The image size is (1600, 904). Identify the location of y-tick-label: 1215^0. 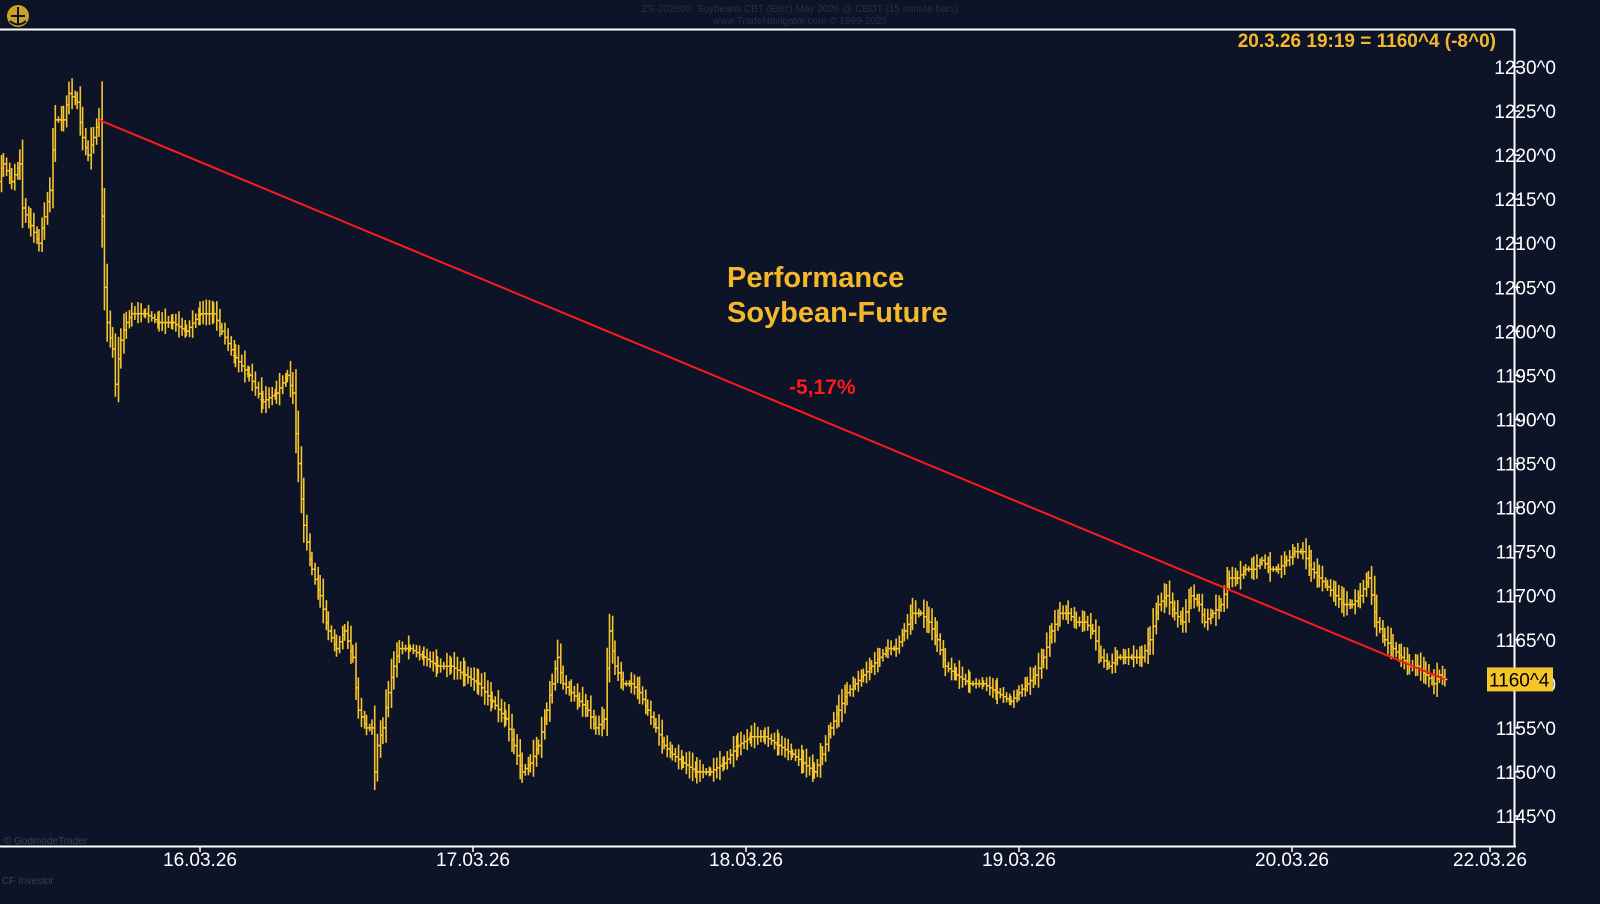
(1525, 200).